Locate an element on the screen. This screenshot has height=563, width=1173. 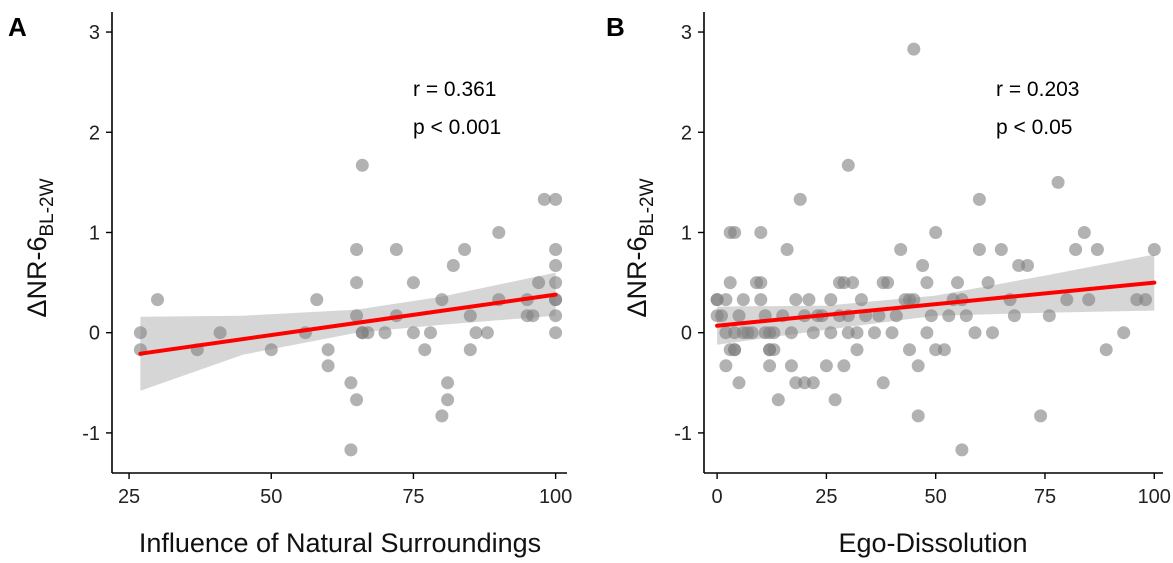
panel-a-x-tick-label-3: 100 is located at coordinates (555, 497).